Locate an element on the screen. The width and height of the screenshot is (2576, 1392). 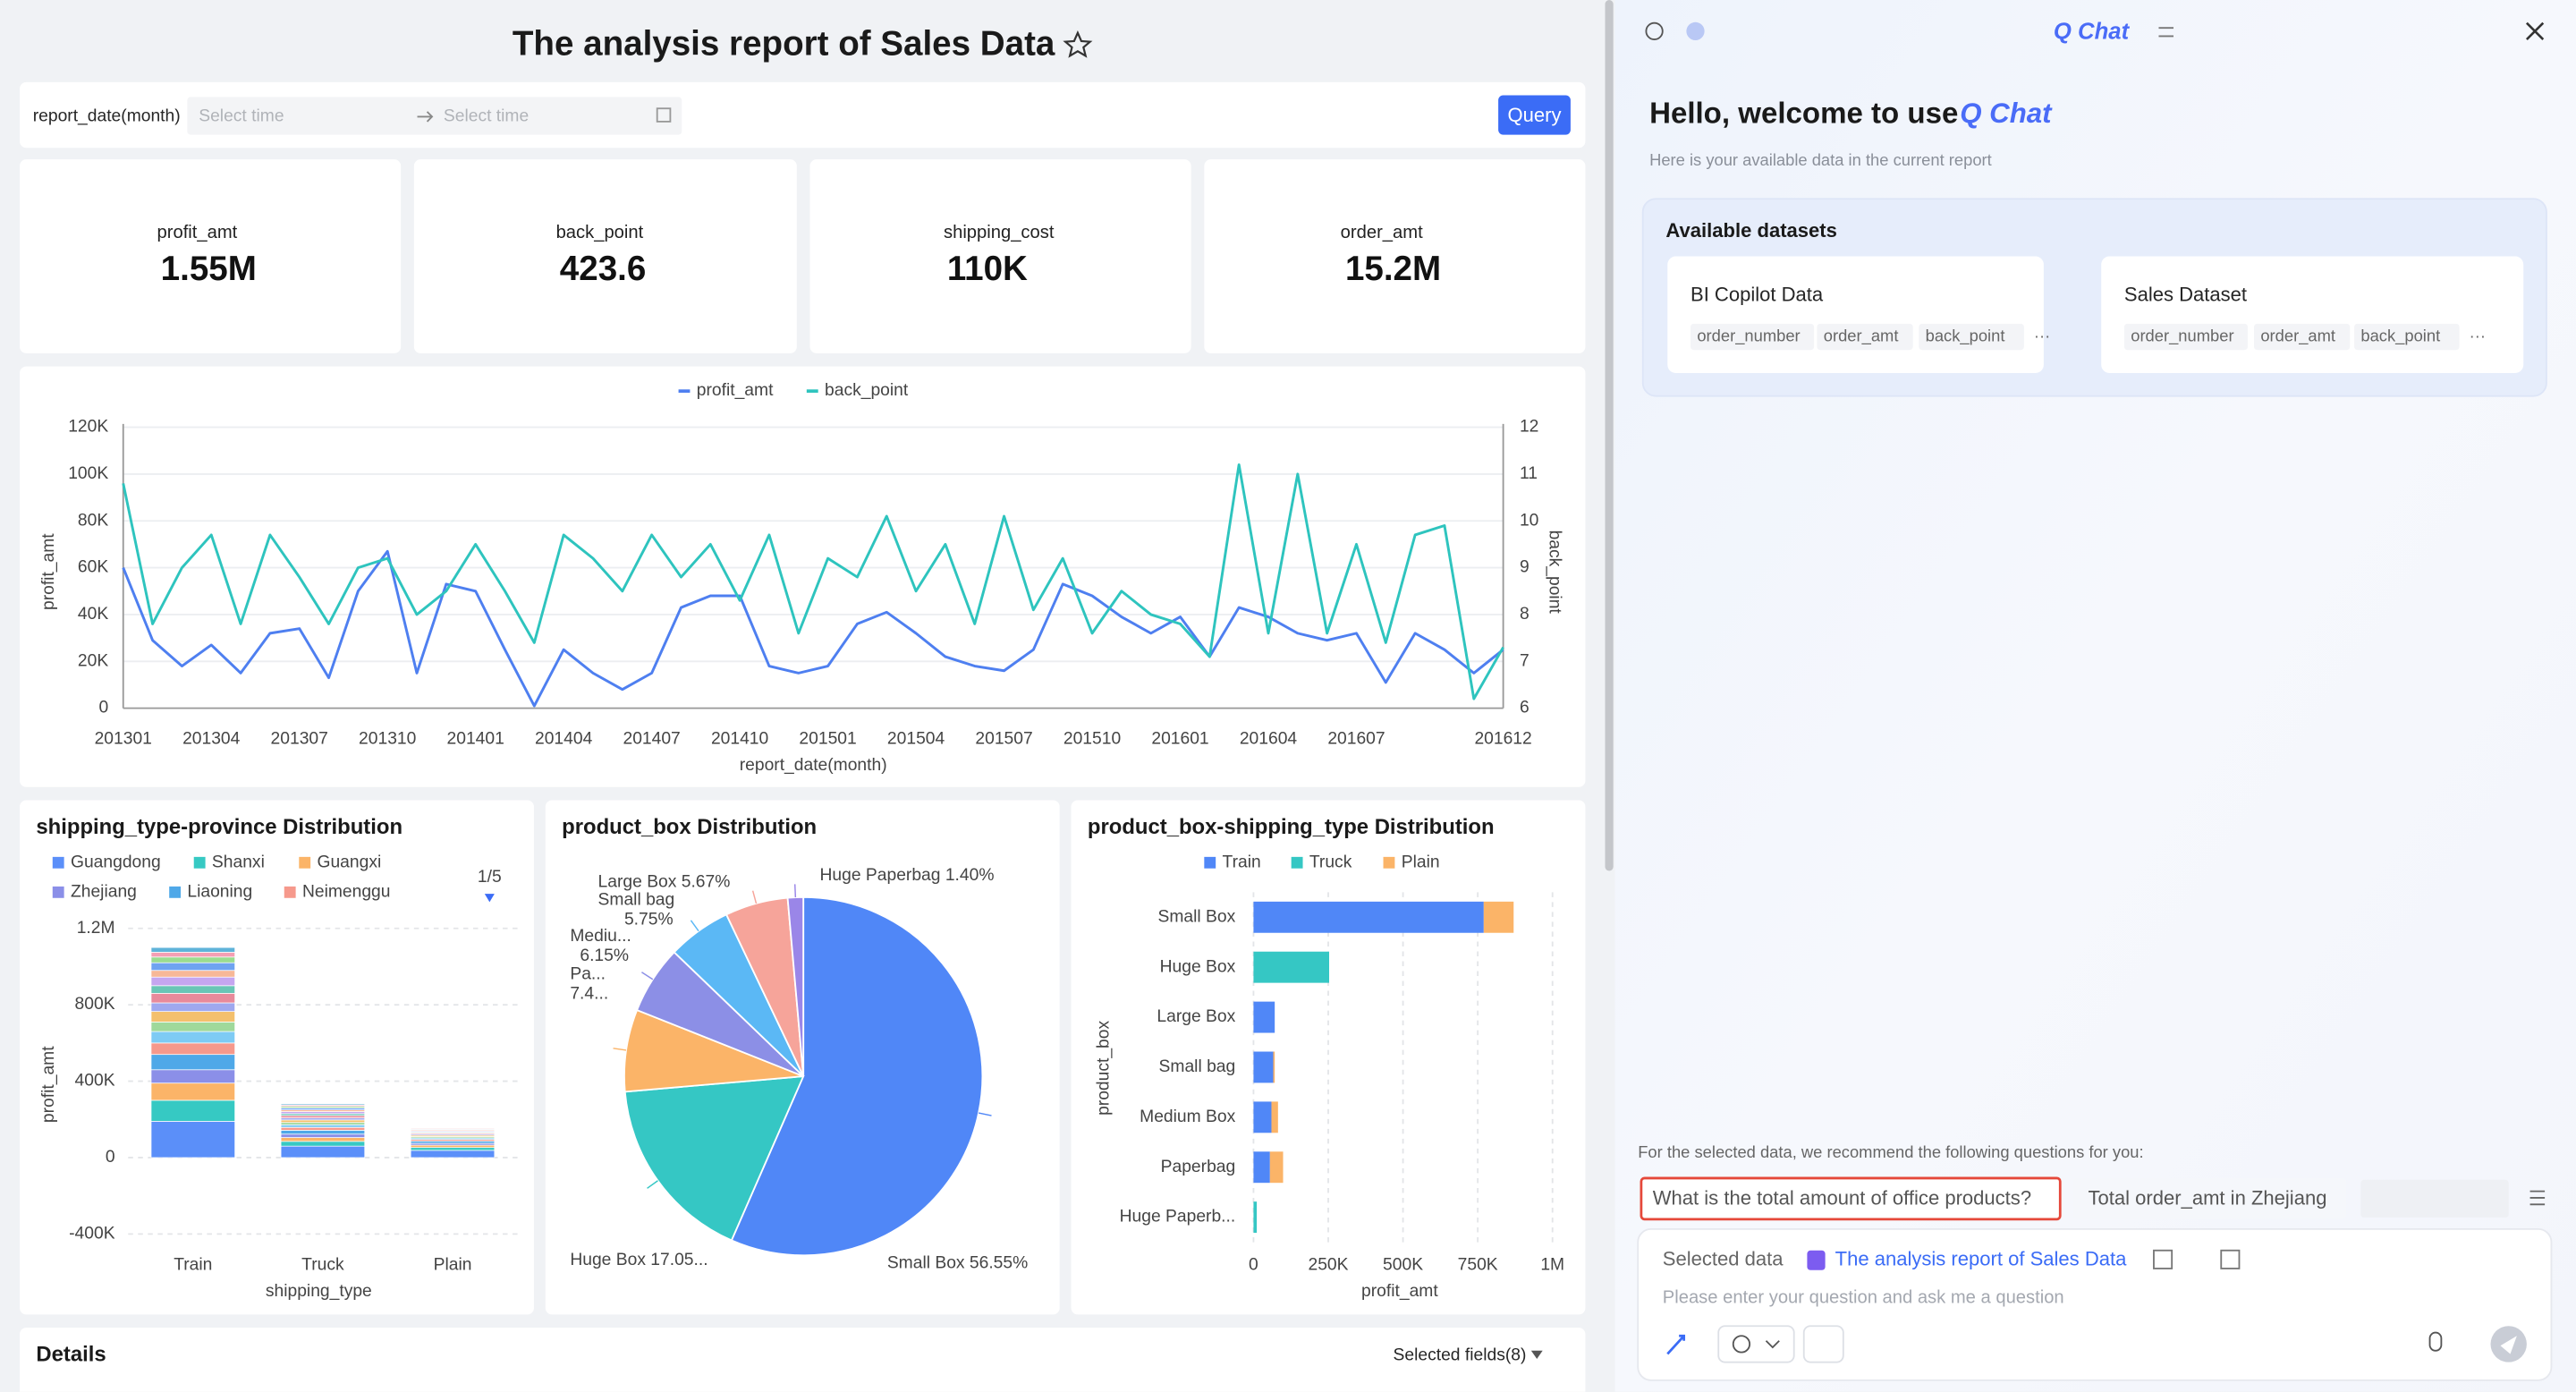
kpi-label: shipping_cost is located at coordinates (999, 232).